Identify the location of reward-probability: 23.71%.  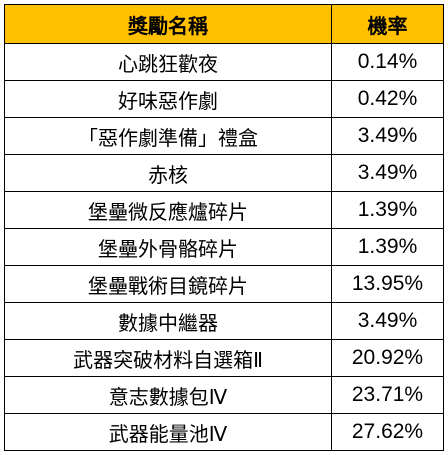
(387, 395).